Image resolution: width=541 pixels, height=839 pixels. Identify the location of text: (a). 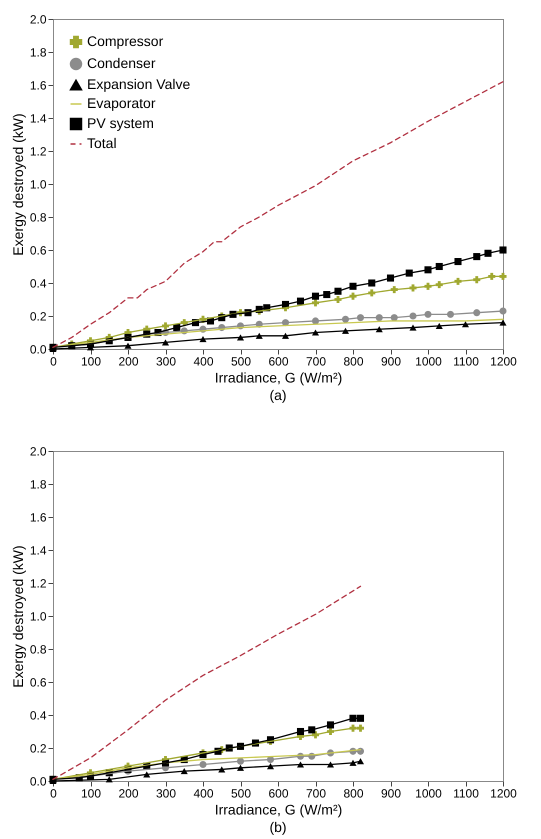
(278, 395).